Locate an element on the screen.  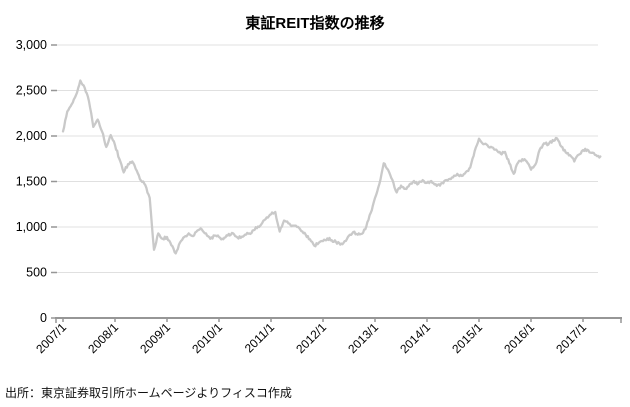
x-tick-label: 2010/1 is located at coordinates (207, 338).